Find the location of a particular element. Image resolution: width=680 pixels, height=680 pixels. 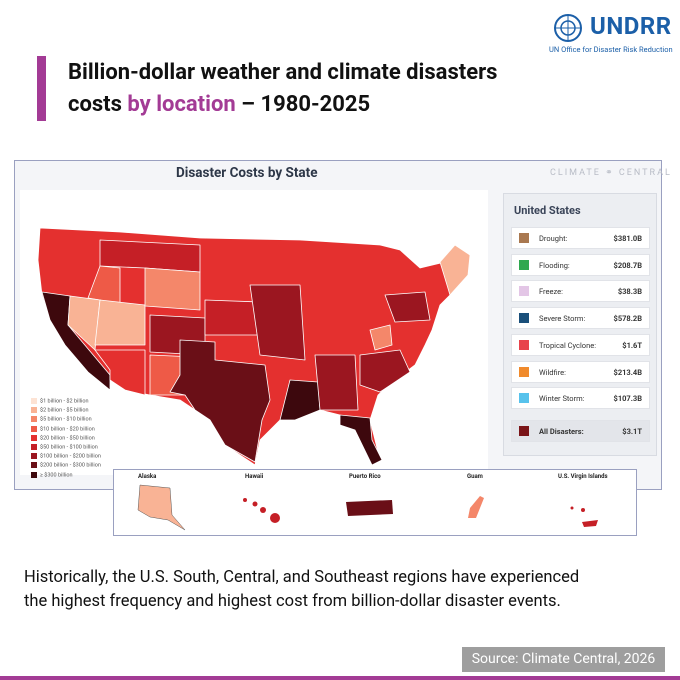

legend-label: $100 billion - $200 billion is located at coordinates (70, 456).